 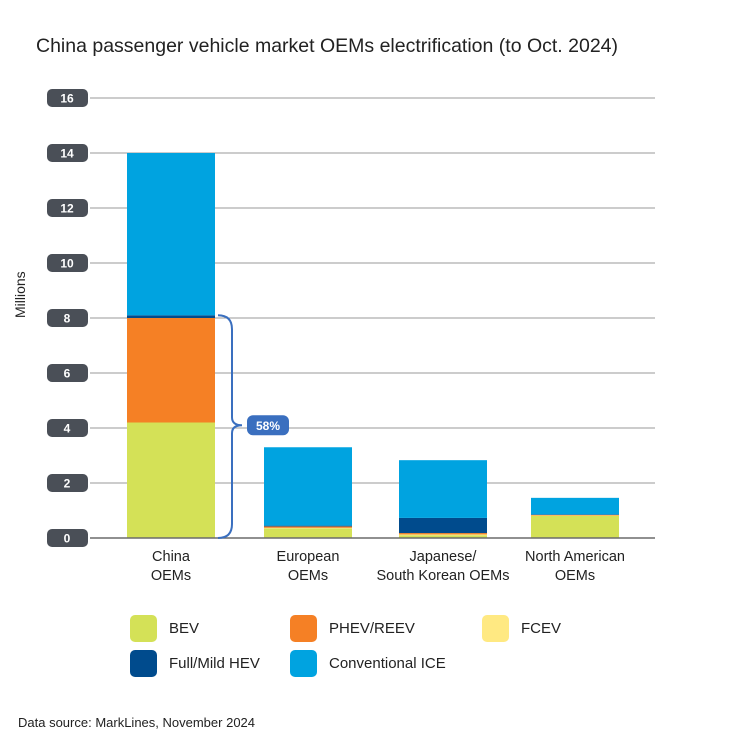 I want to click on y-tick-label: 2, so click(x=67, y=484).